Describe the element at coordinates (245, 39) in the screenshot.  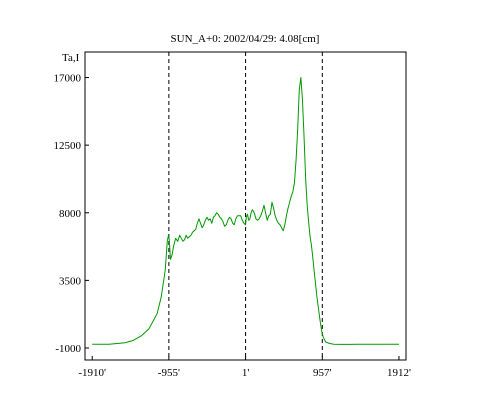
I see `chart-title: SUN_A+0: 2002/04/29: 4.08[cm]` at that location.